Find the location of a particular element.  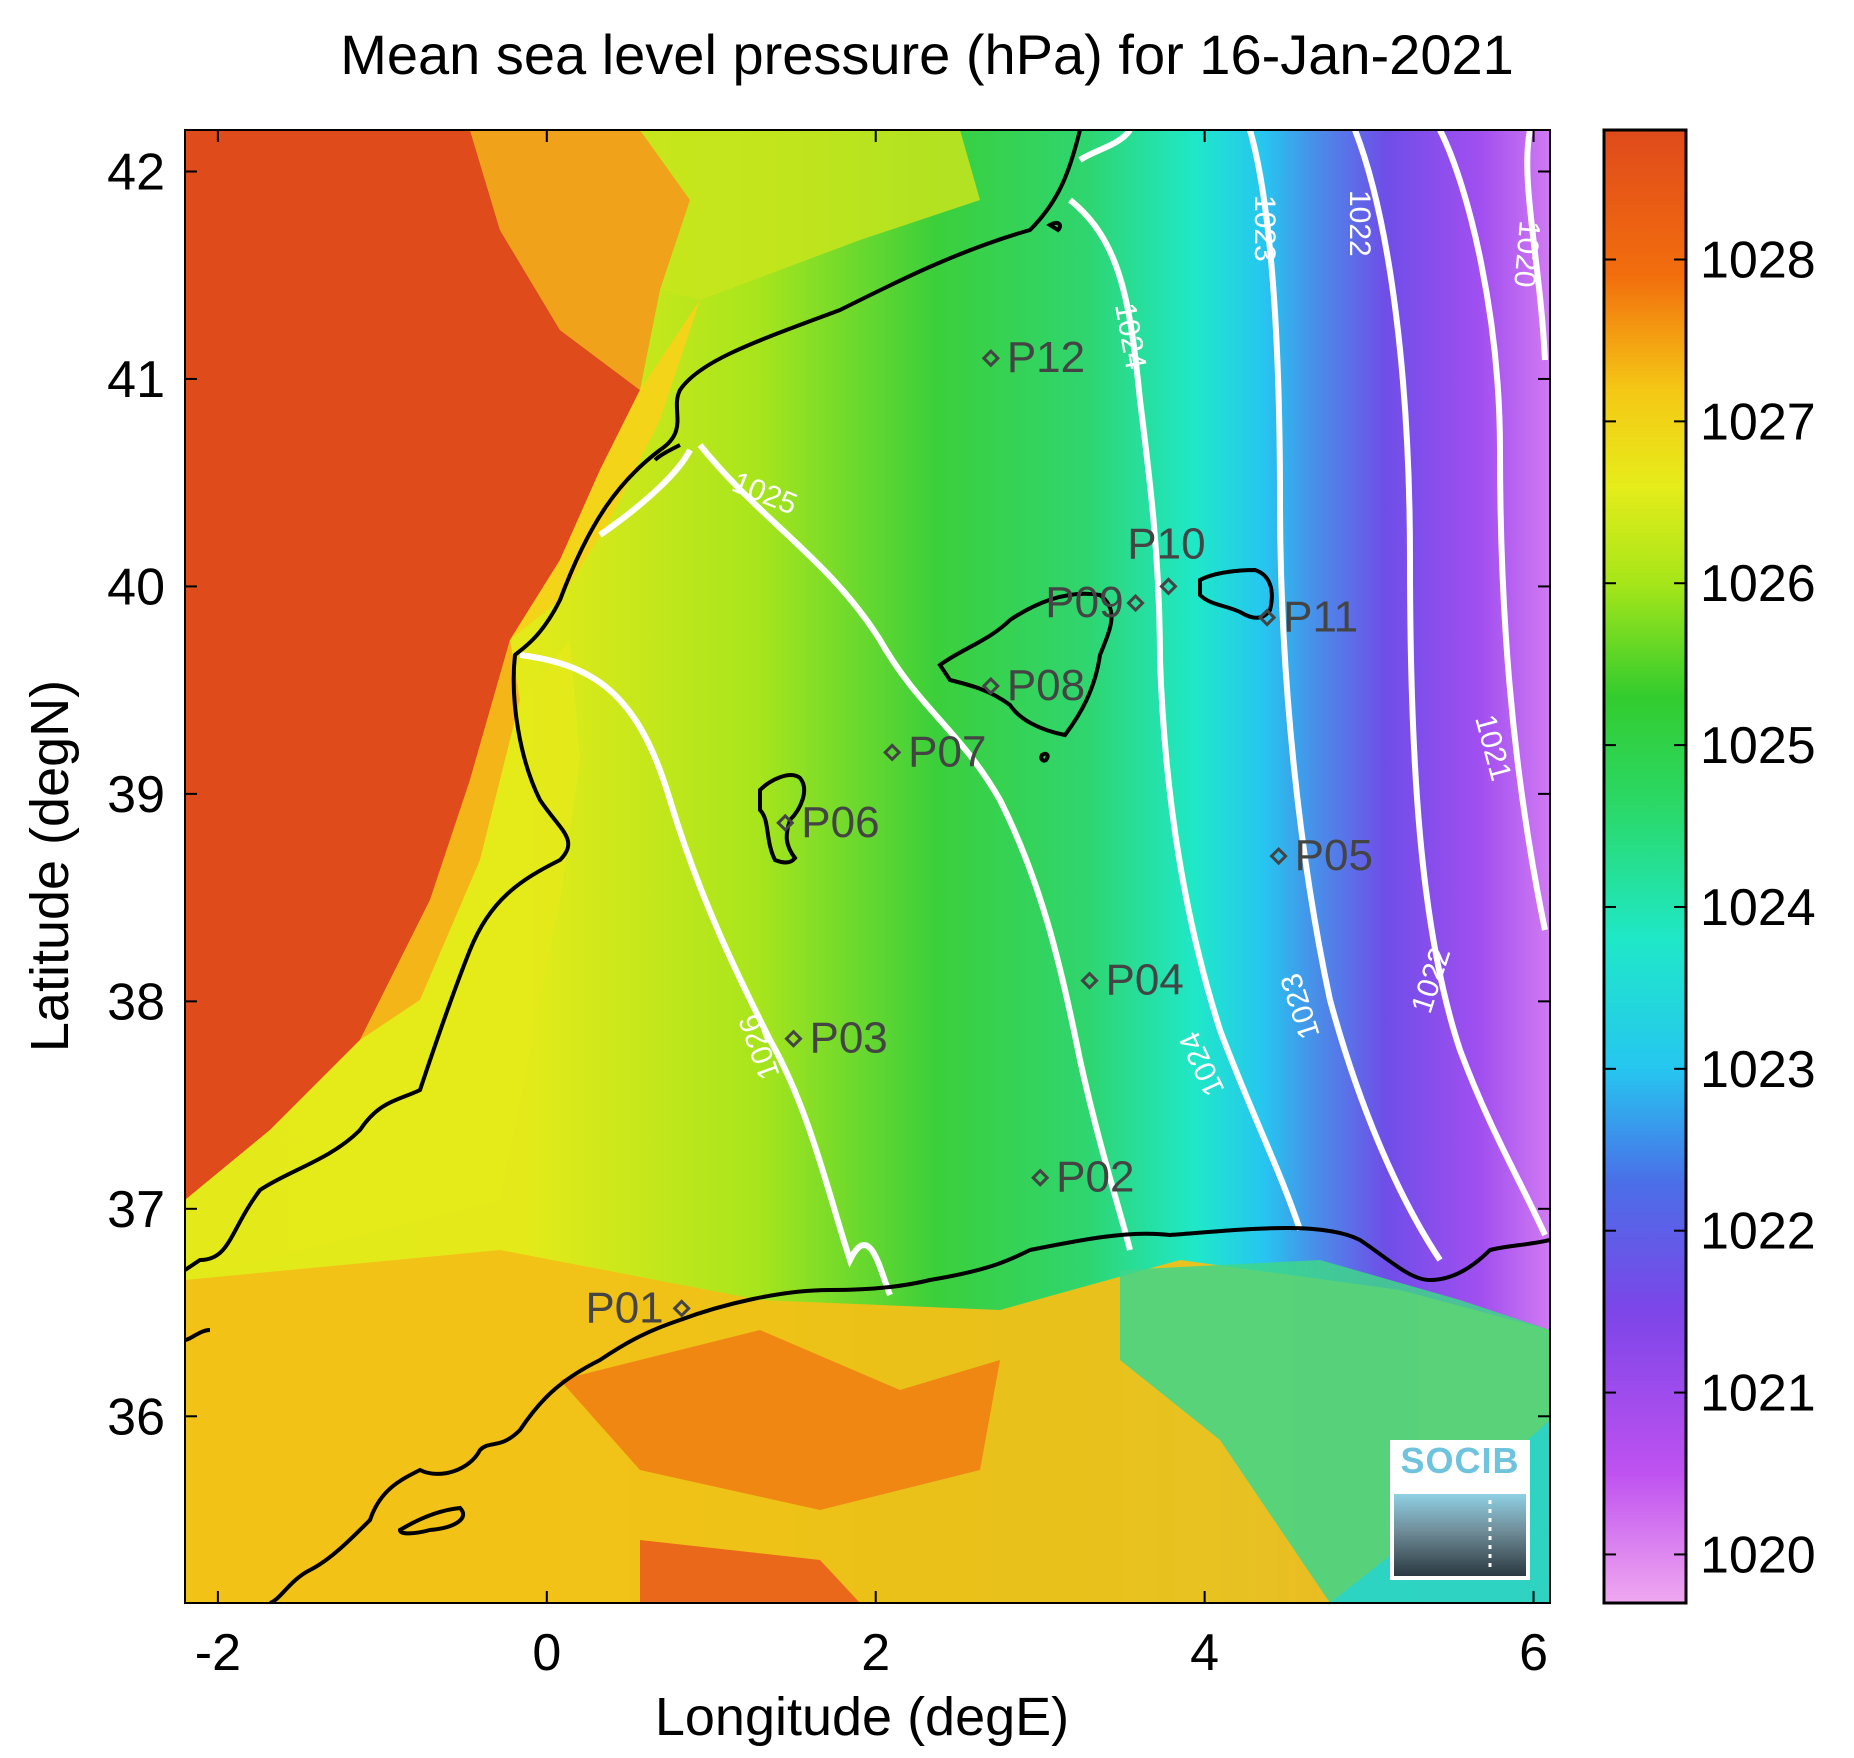

colorbar-tick-label: 1028 is located at coordinates (1758, 260).